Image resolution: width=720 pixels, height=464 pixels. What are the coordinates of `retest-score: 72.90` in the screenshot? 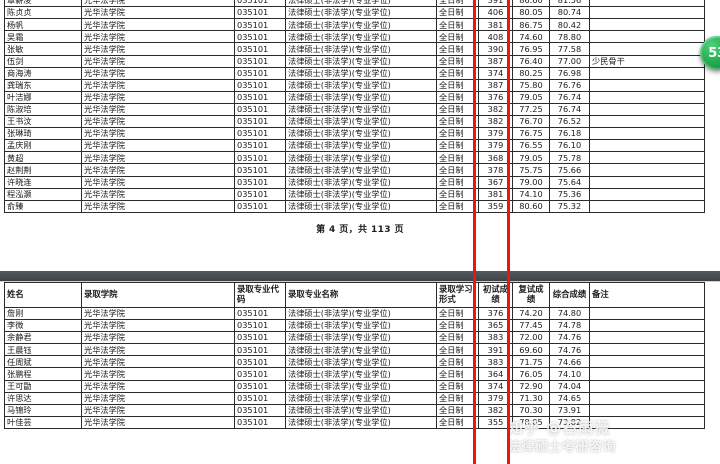 It's located at (531, 386).